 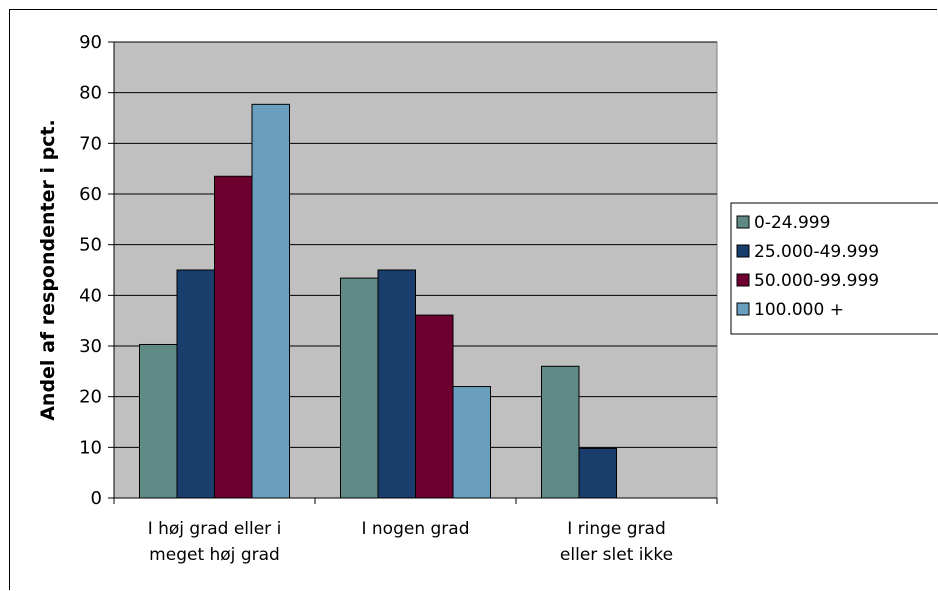 What do you see at coordinates (90, 143) in the screenshot?
I see `y-tick-label: 70` at bounding box center [90, 143].